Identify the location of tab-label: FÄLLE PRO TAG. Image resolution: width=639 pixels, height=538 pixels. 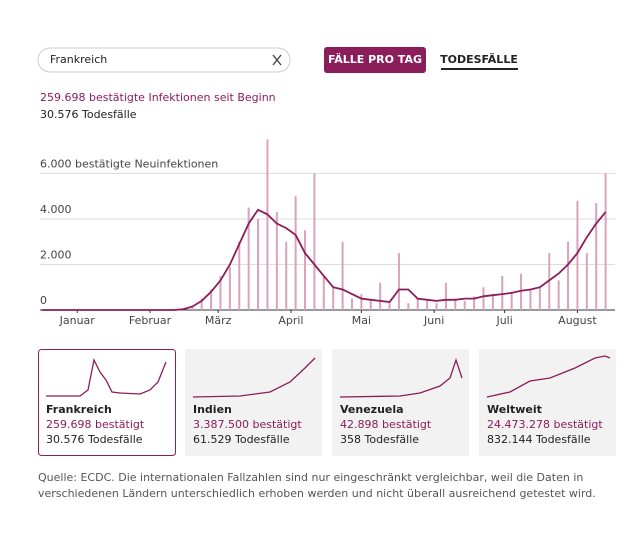
(375, 59).